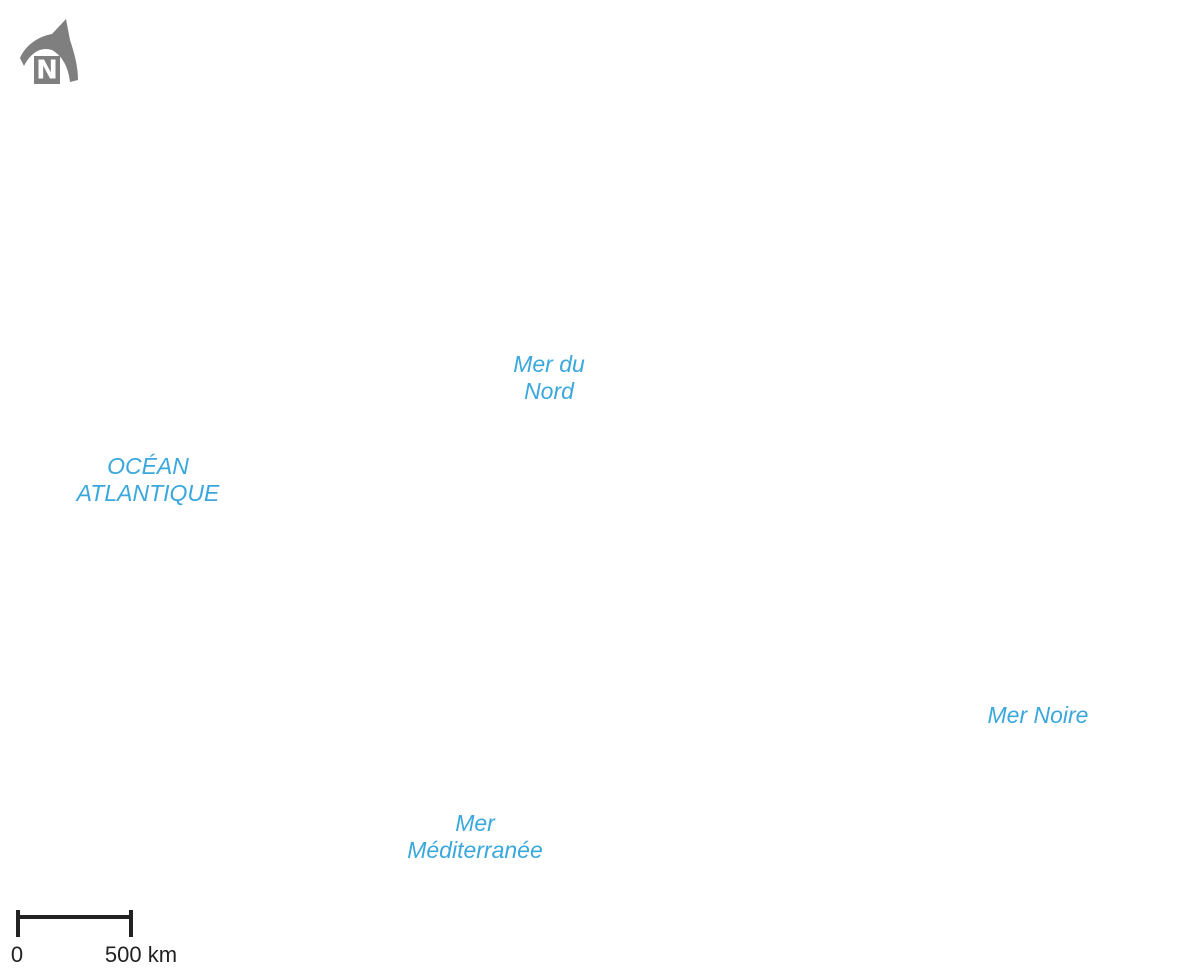 This screenshot has height=980, width=1200. What do you see at coordinates (475, 850) in the screenshot?
I see `sea-label: Méditerranée` at bounding box center [475, 850].